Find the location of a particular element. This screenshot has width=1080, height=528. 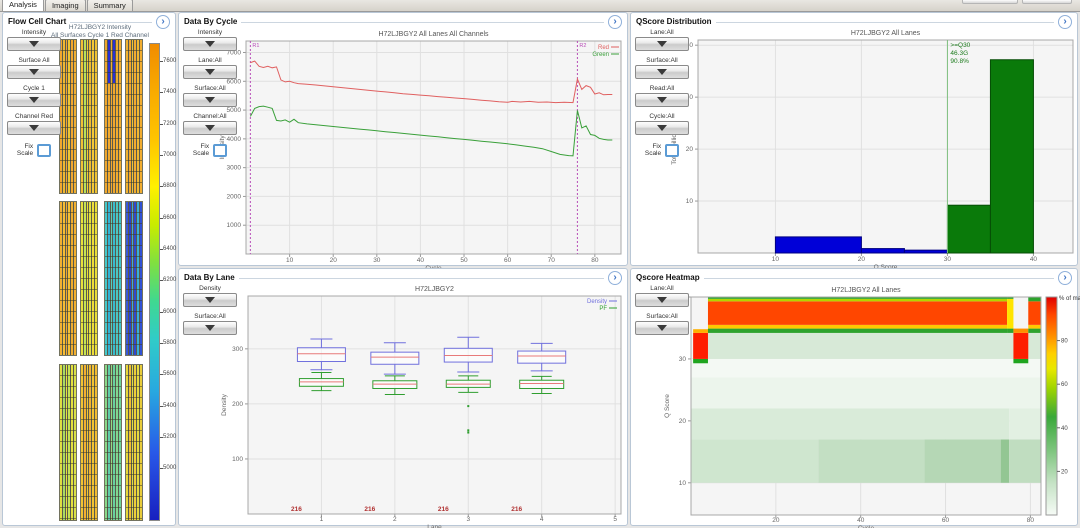

svg-text: 50 is located at coordinates (464, 260).